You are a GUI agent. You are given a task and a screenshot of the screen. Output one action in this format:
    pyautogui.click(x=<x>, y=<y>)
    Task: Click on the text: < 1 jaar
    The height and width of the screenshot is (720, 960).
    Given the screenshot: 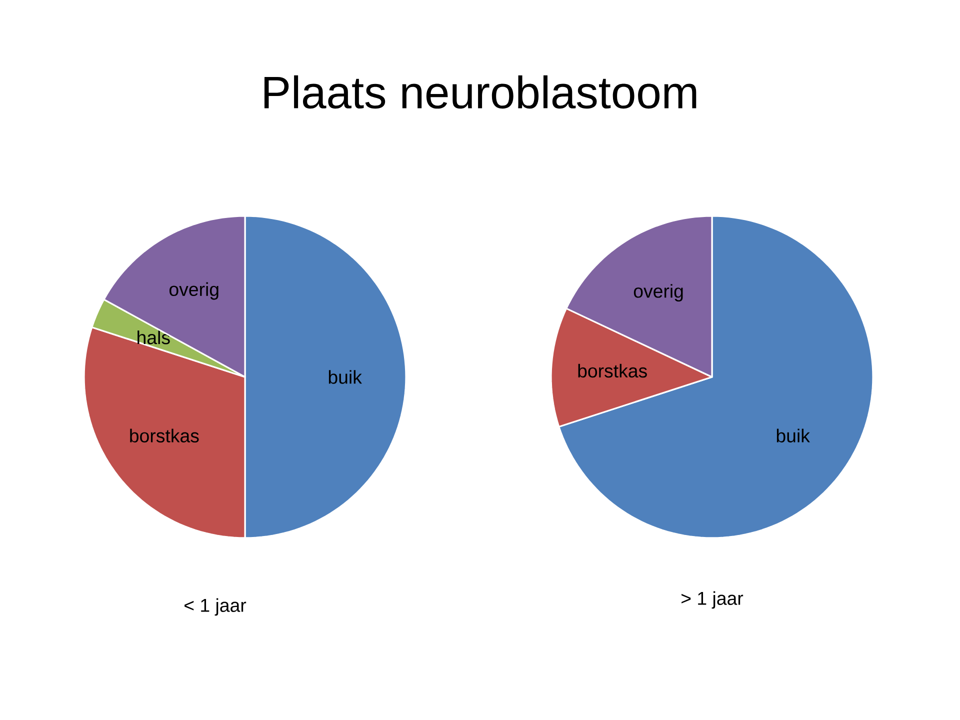 What is the action you would take?
    pyautogui.click(x=215, y=607)
    